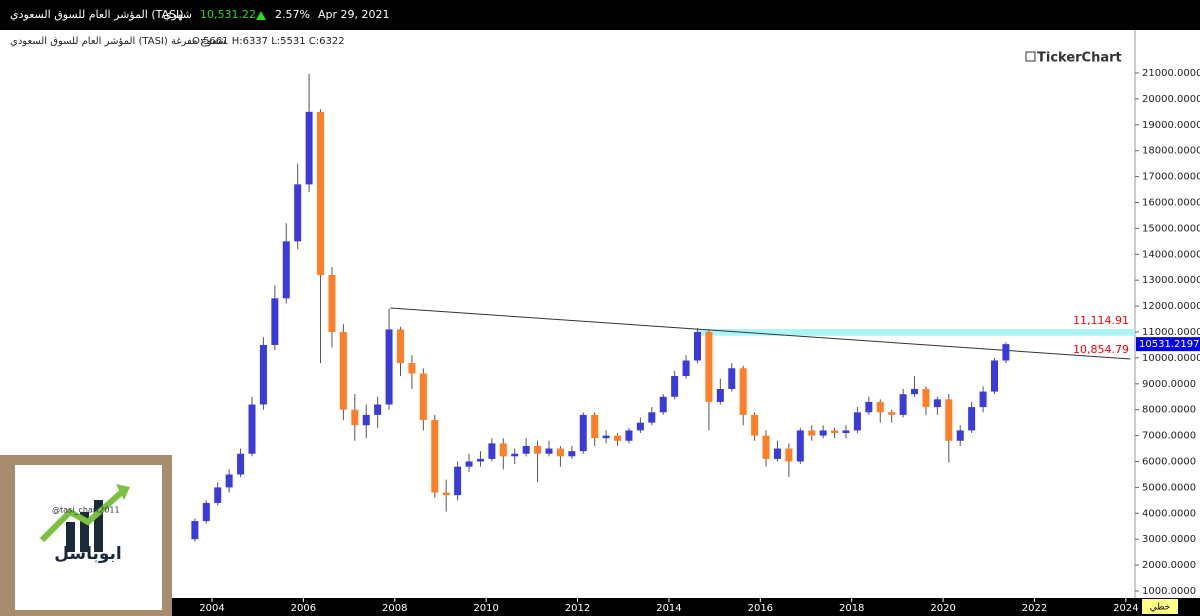  Describe the element at coordinates (760, 608) in the screenshot. I see `x-tick-label: 2016` at that location.